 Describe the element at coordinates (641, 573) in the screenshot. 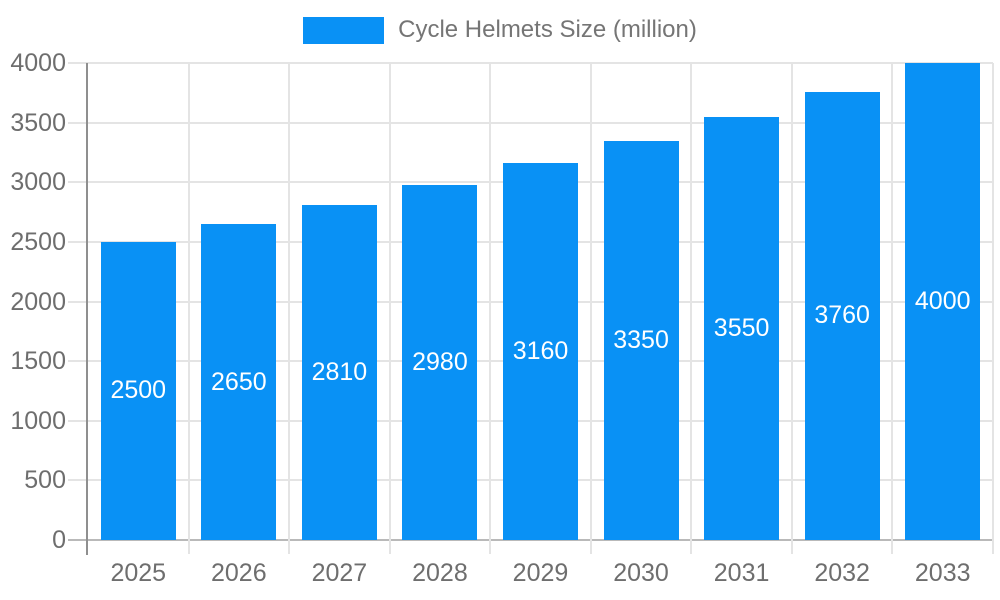

I see `x-tick-label: 2030` at that location.